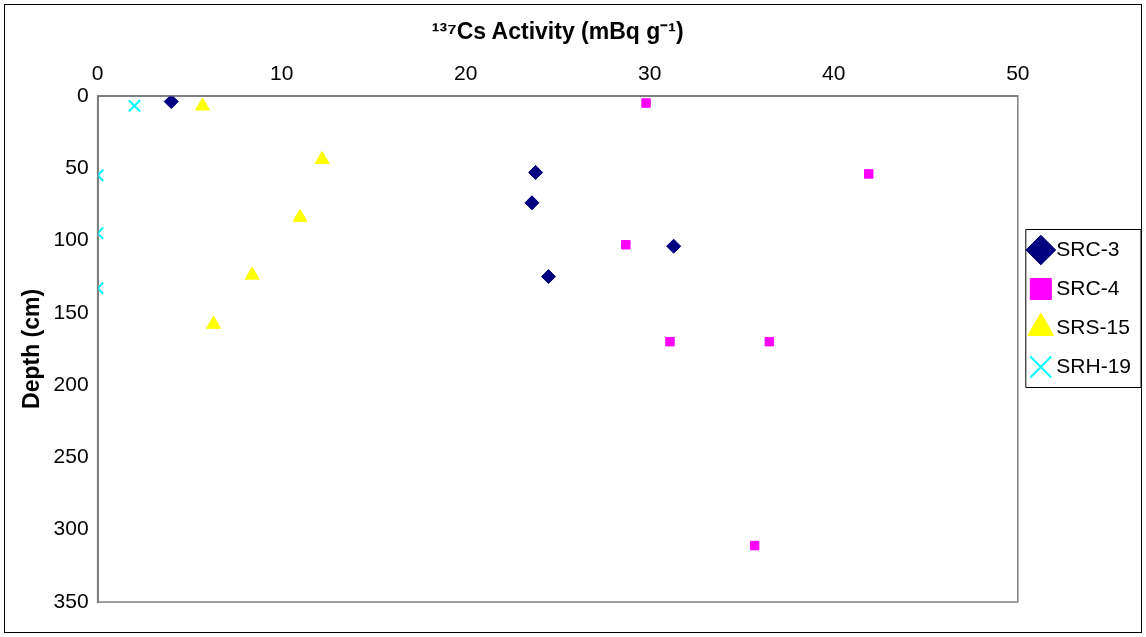 Image resolution: width=1146 pixels, height=637 pixels. Describe the element at coordinates (71, 239) in the screenshot. I see `y-tick-label: 100` at that location.